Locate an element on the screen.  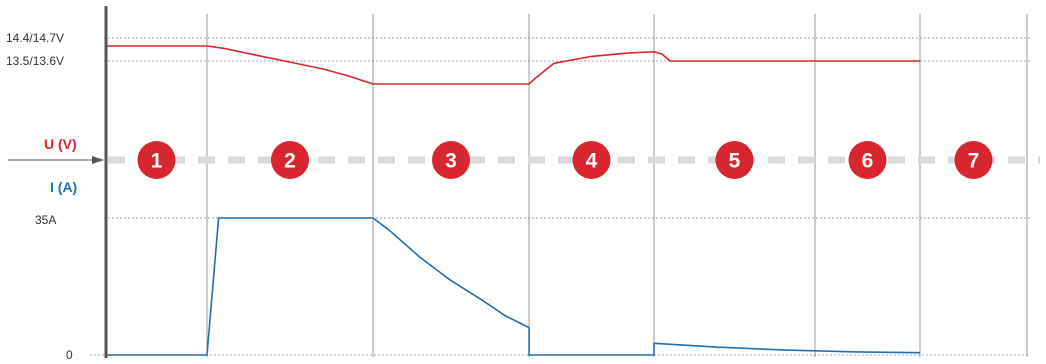
phase-badge-number: 3 is located at coordinates (451, 161).